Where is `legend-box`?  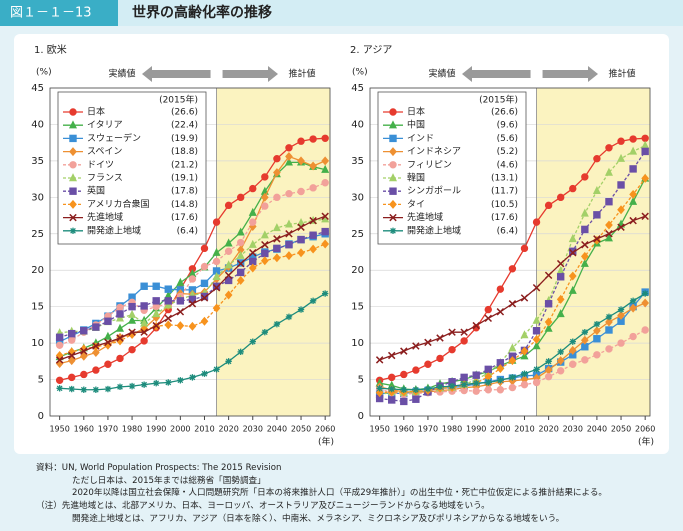
legend-box is located at coordinates (452, 168).